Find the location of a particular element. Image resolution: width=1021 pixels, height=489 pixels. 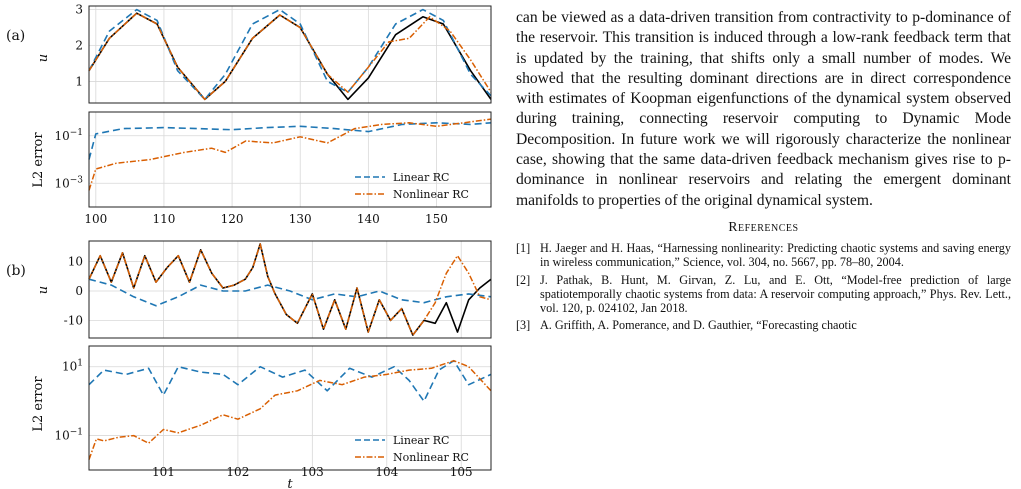

reference-number: [3] is located at coordinates (523, 325).